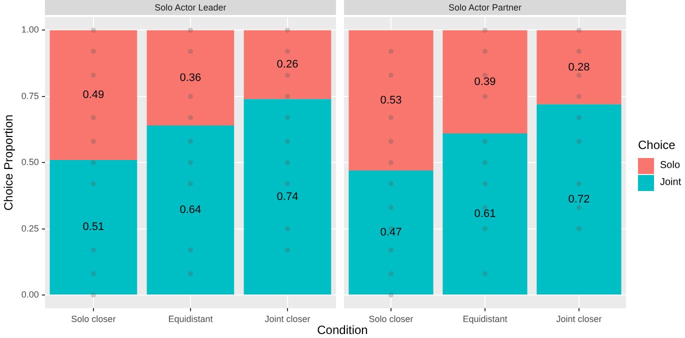 This screenshot has width=685, height=338. Describe the element at coordinates (485, 7) in the screenshot. I see `chart-title: Solo Actor Partner` at that location.